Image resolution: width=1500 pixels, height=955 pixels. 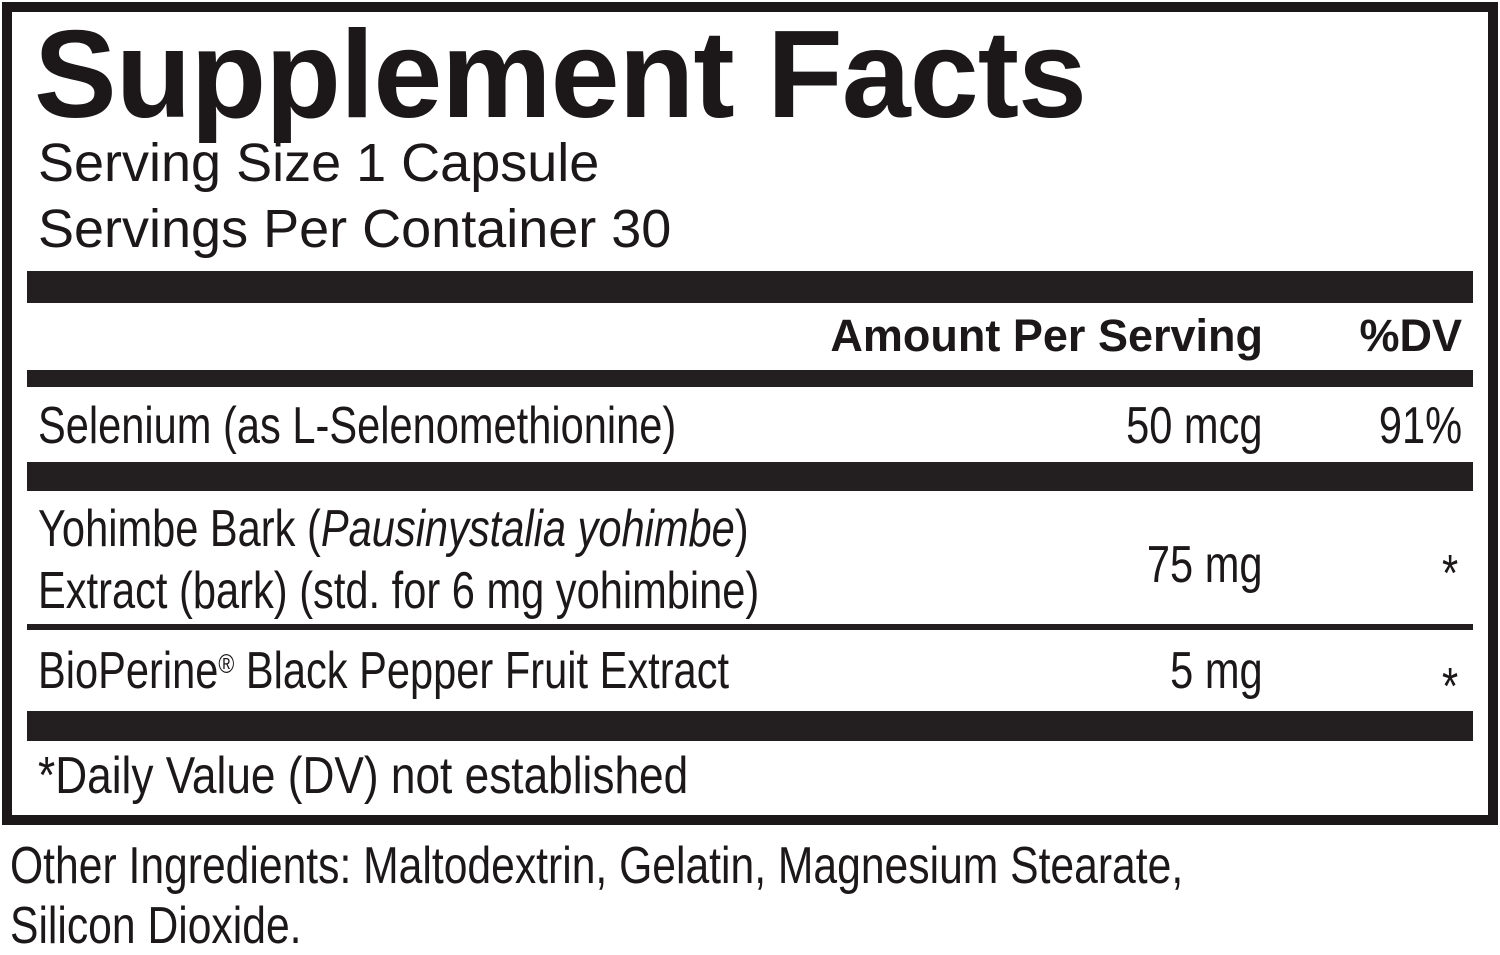 What do you see at coordinates (355, 229) in the screenshot?
I see `servings-per-container-line: Servings Per Container 30` at bounding box center [355, 229].